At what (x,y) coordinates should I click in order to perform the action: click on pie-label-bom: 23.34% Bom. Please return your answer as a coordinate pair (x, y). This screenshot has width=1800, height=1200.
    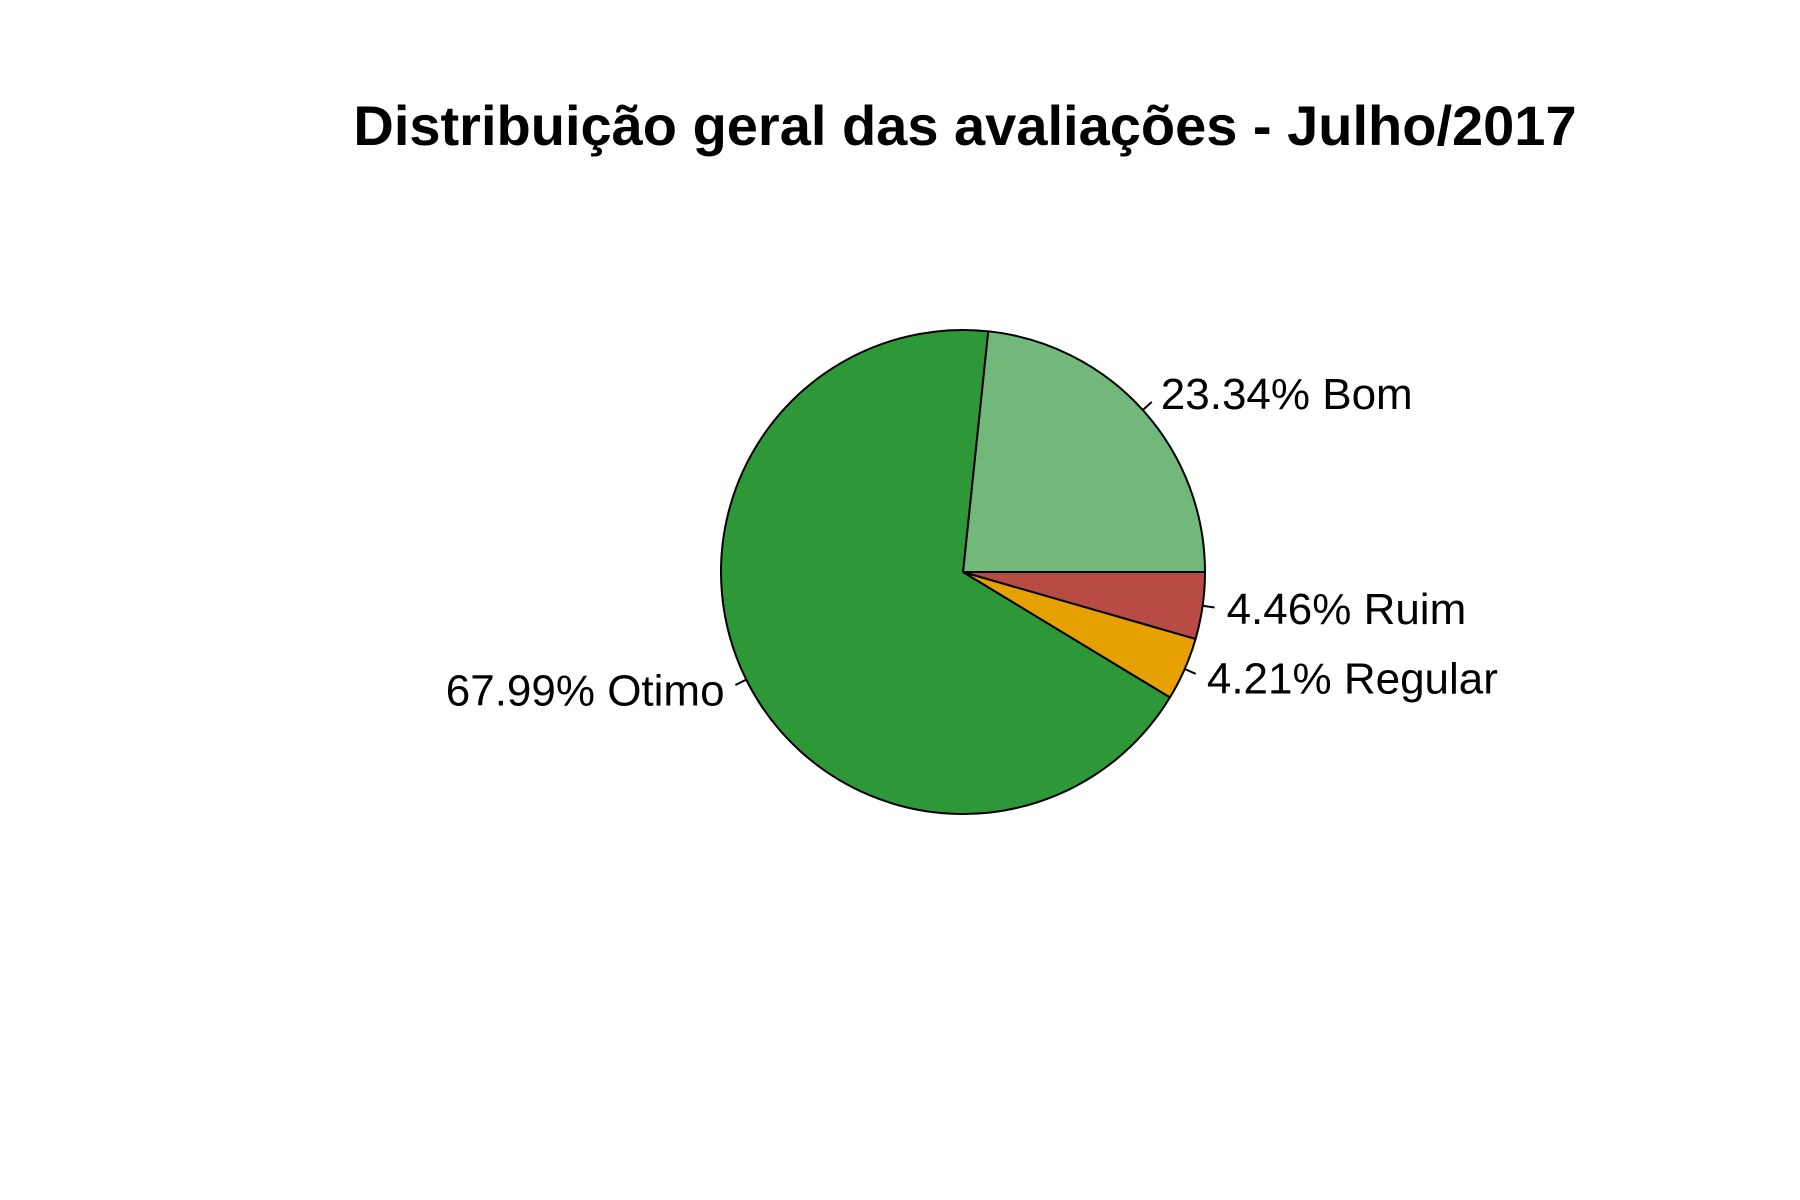
    Looking at the image, I should click on (1287, 394).